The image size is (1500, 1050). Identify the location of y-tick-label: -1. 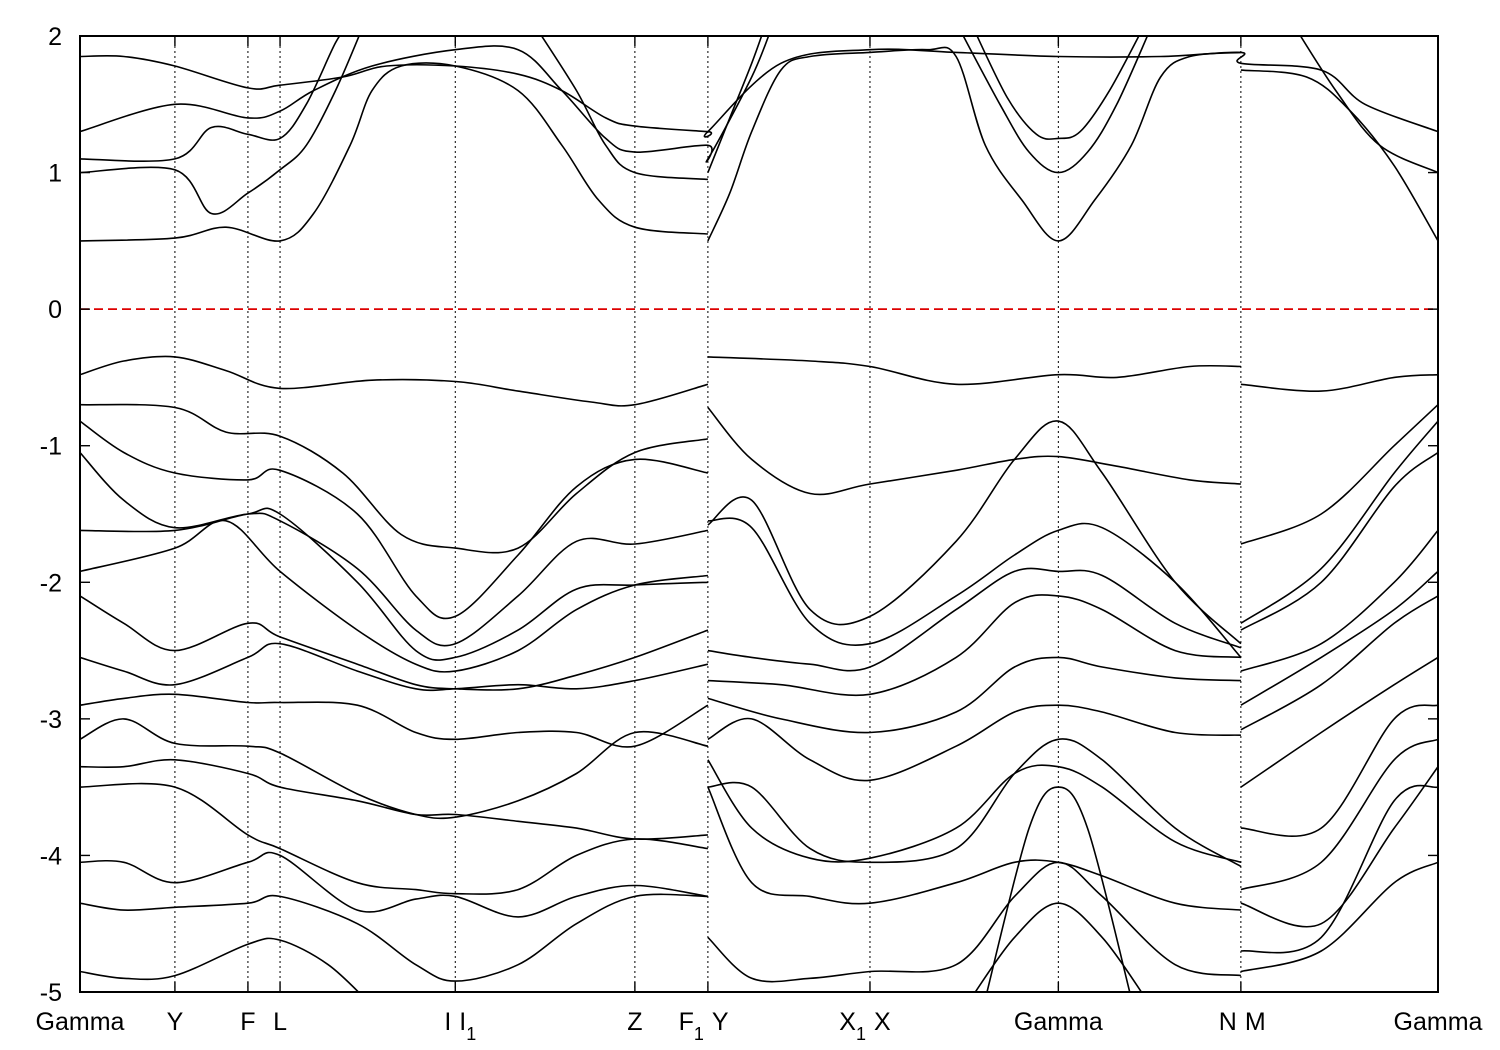
(51, 447).